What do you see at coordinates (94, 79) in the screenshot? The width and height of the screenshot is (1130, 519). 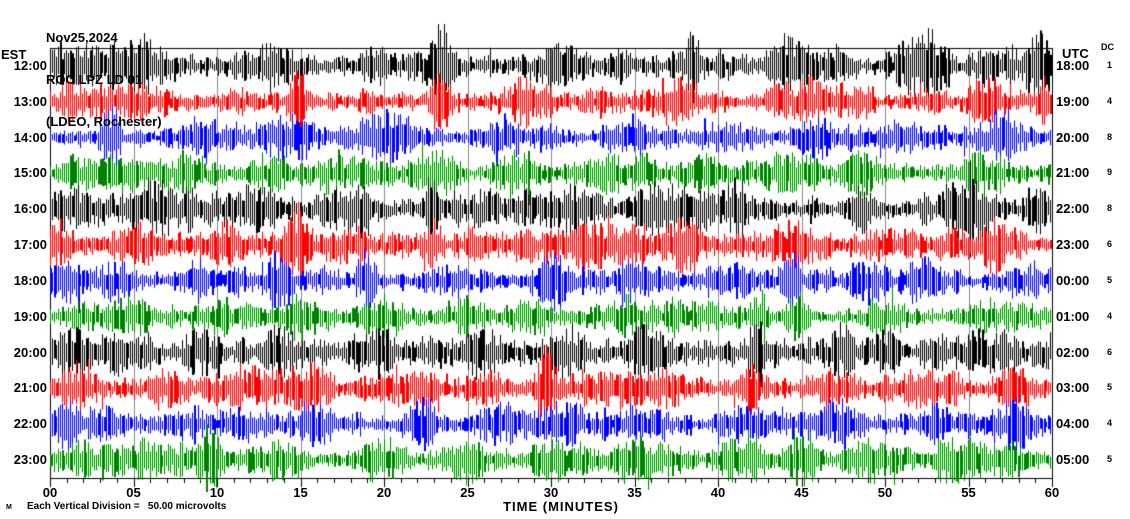 I see `title-station: ROC LPZ LD 01` at bounding box center [94, 79].